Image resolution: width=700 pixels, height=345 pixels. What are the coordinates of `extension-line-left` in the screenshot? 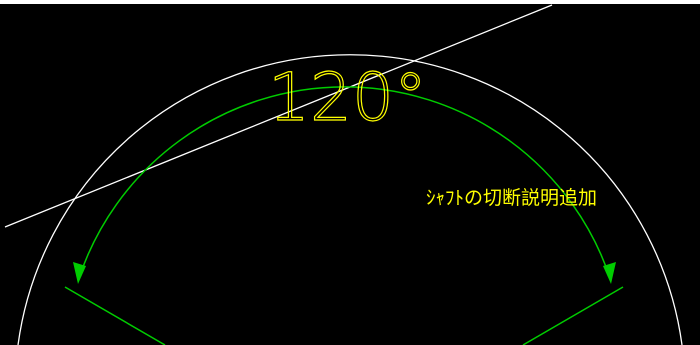 It's located at (115, 315).